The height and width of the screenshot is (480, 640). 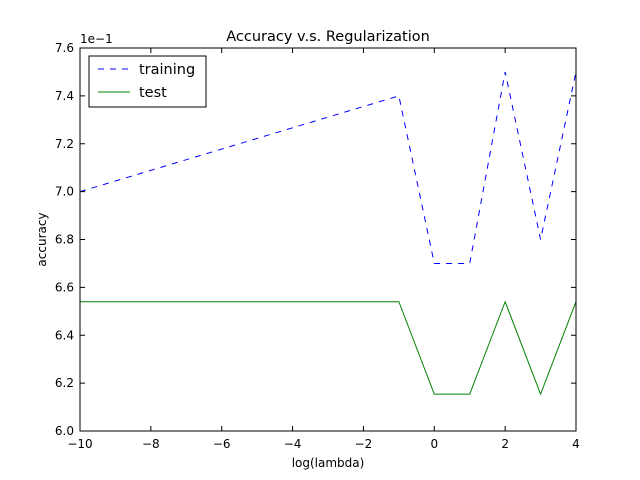 What do you see at coordinates (64, 144) in the screenshot?
I see `y-tick-label: 7.2` at bounding box center [64, 144].